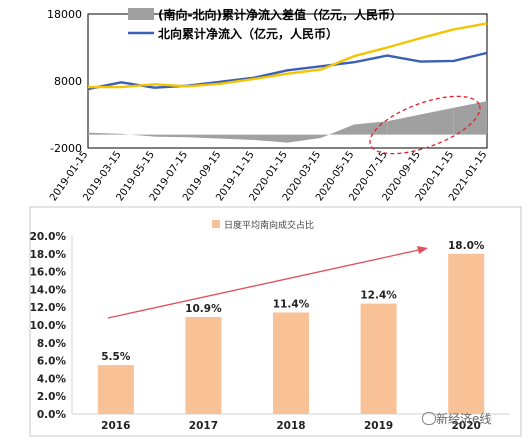  Describe the element at coordinates (466, 246) in the screenshot. I see `bar-value-label-4: 18.0%` at that location.